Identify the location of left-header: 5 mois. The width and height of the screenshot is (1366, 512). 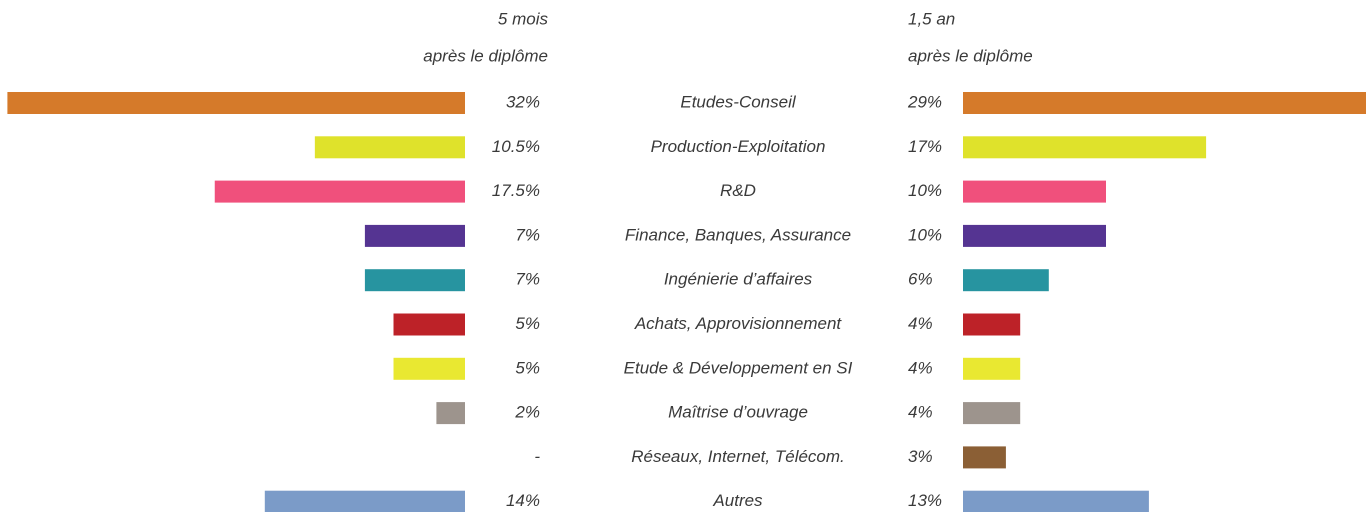
(523, 18).